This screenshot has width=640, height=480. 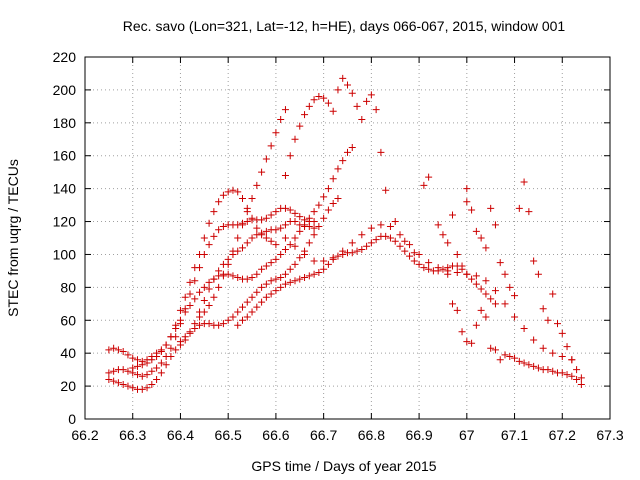 What do you see at coordinates (418, 435) in the screenshot?
I see `x-tick-label: 66.9` at bounding box center [418, 435].